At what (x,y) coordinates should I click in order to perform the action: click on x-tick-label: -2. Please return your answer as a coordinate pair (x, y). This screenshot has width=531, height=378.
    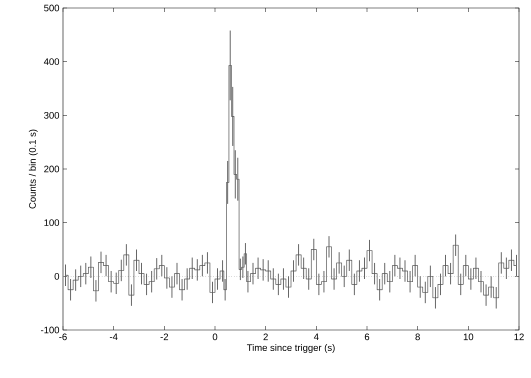
    Looking at the image, I should click on (164, 337).